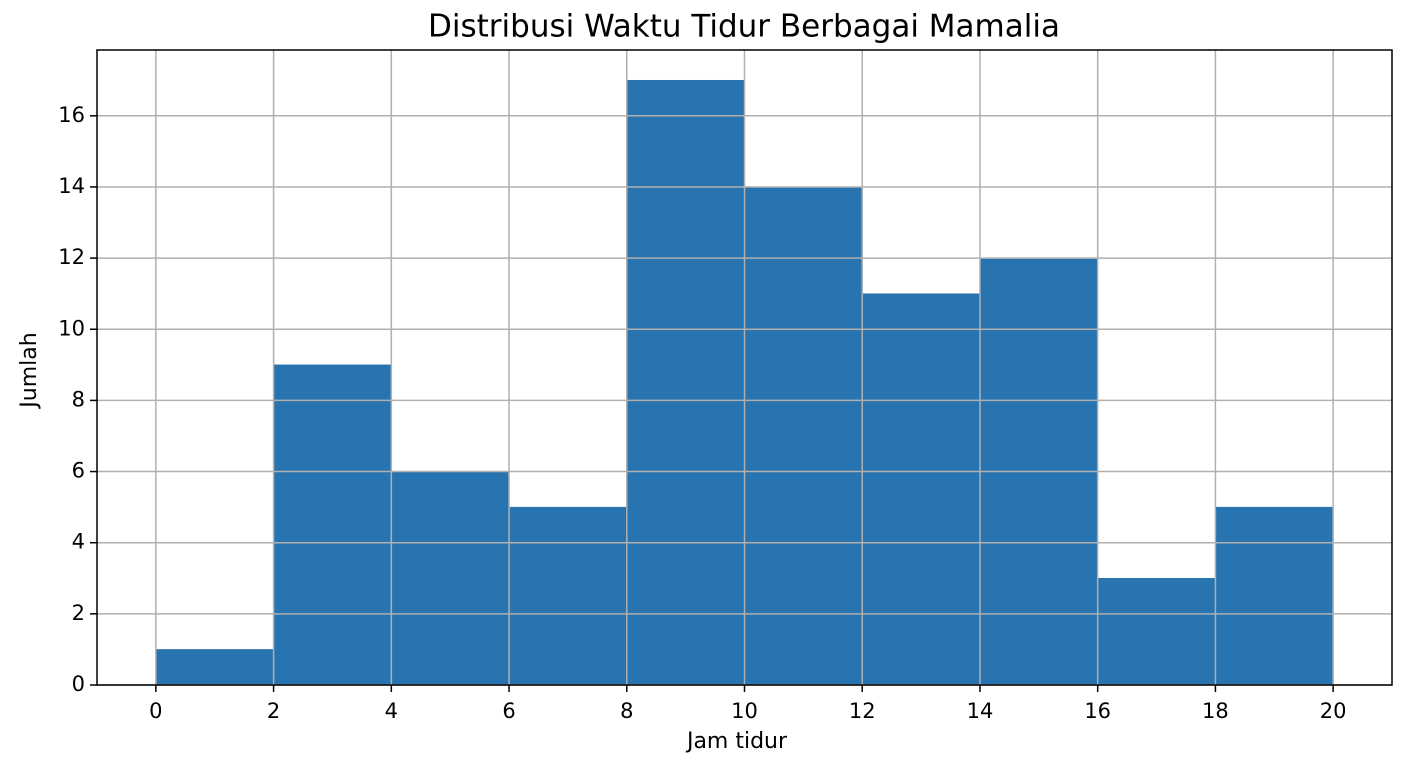 Image resolution: width=1408 pixels, height=768 pixels. I want to click on y-tick-label: 2, so click(78, 613).